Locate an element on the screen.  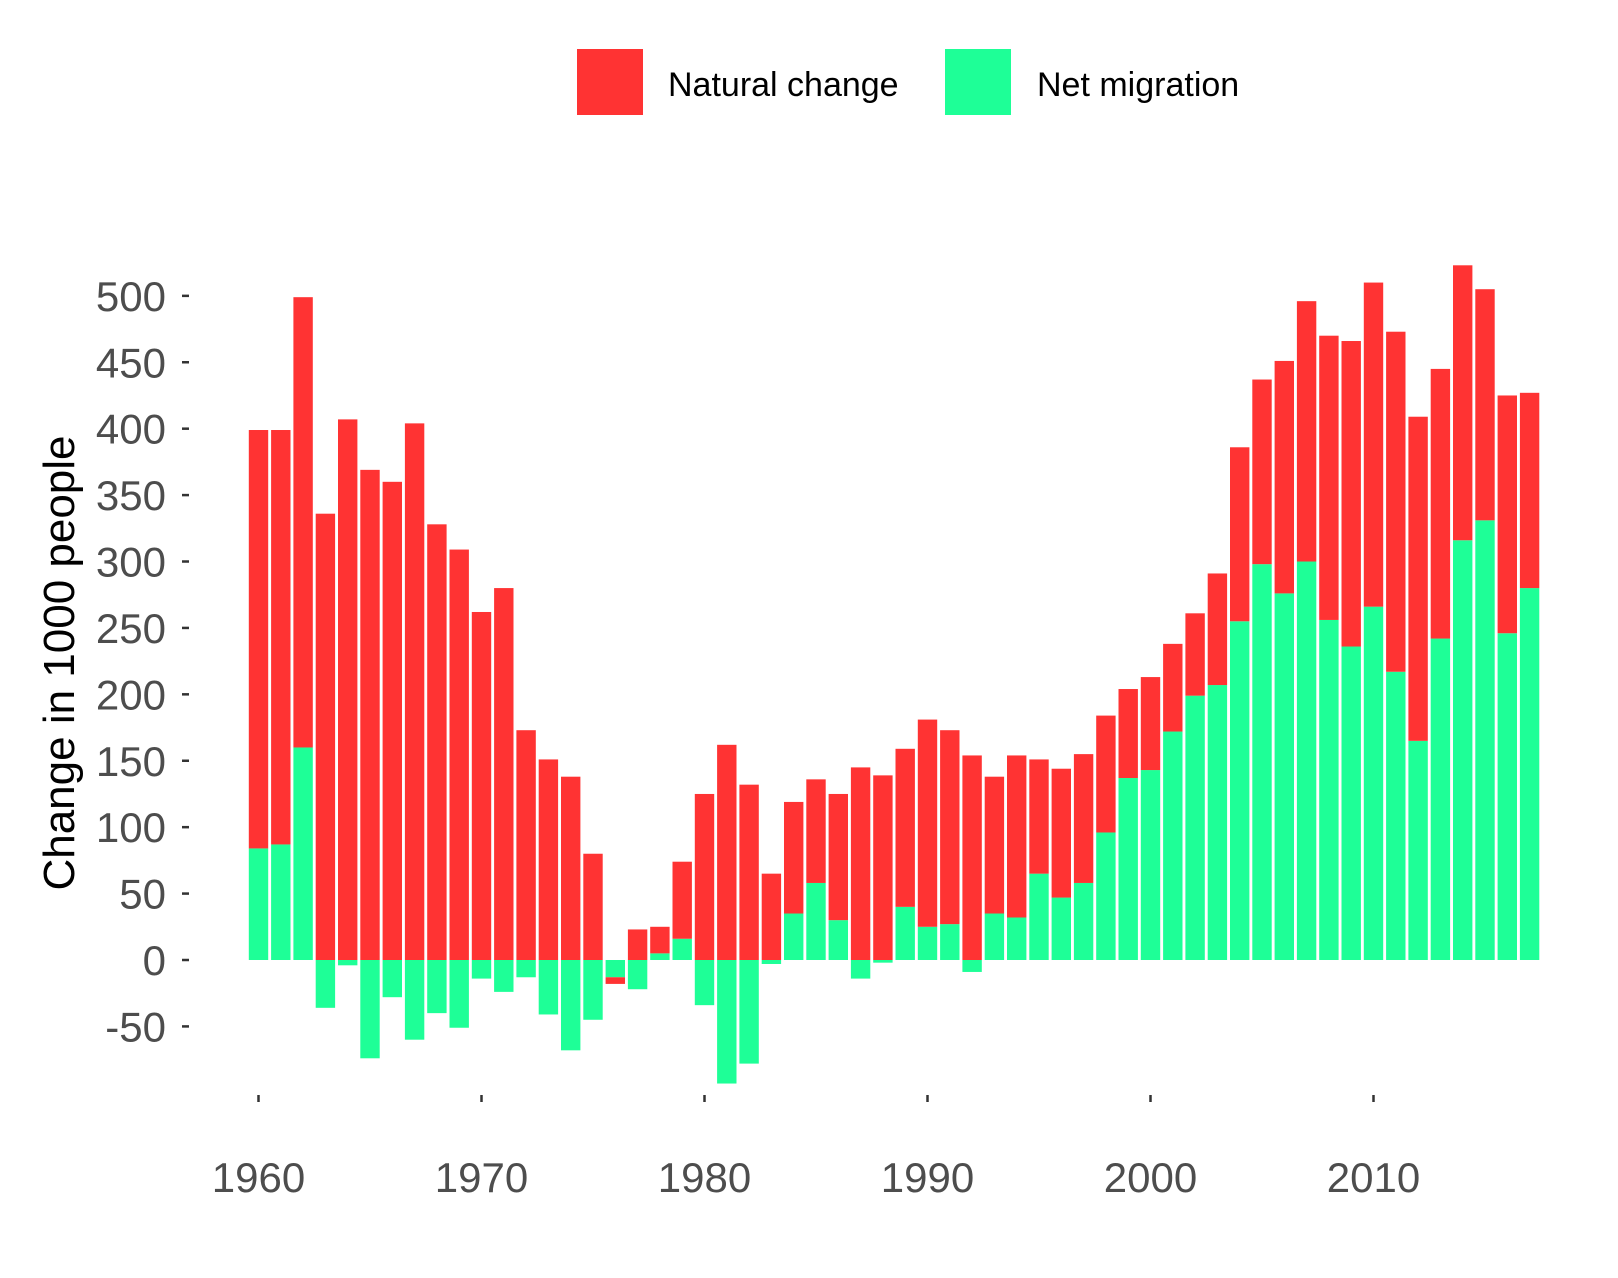
x-tick-label: 2010 is located at coordinates (1373, 1177).